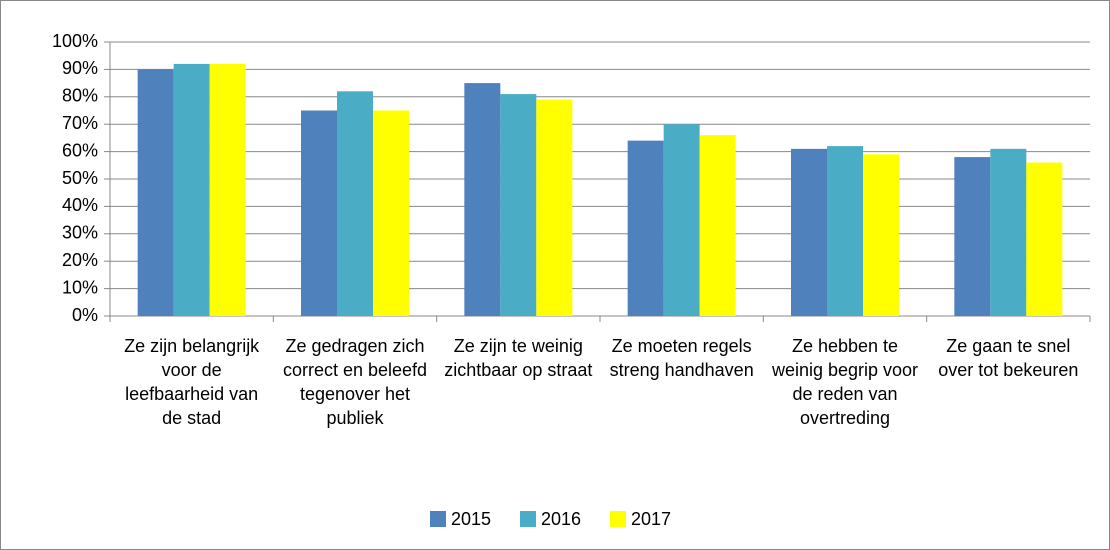 This screenshot has width=1110, height=550. What do you see at coordinates (80, 68) in the screenshot?
I see `y-tick-label: 90%` at bounding box center [80, 68].